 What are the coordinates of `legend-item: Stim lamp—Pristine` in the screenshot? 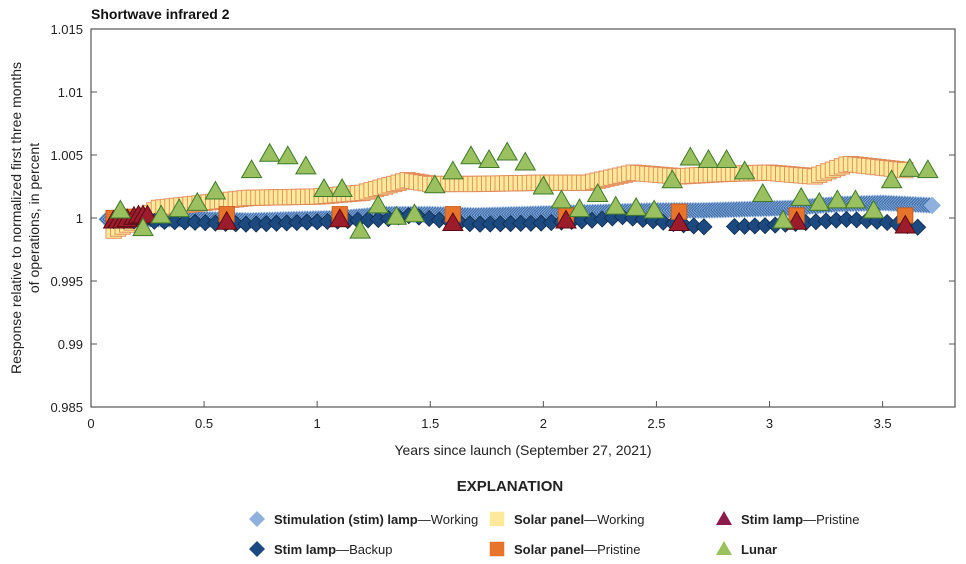 It's located at (787, 519).